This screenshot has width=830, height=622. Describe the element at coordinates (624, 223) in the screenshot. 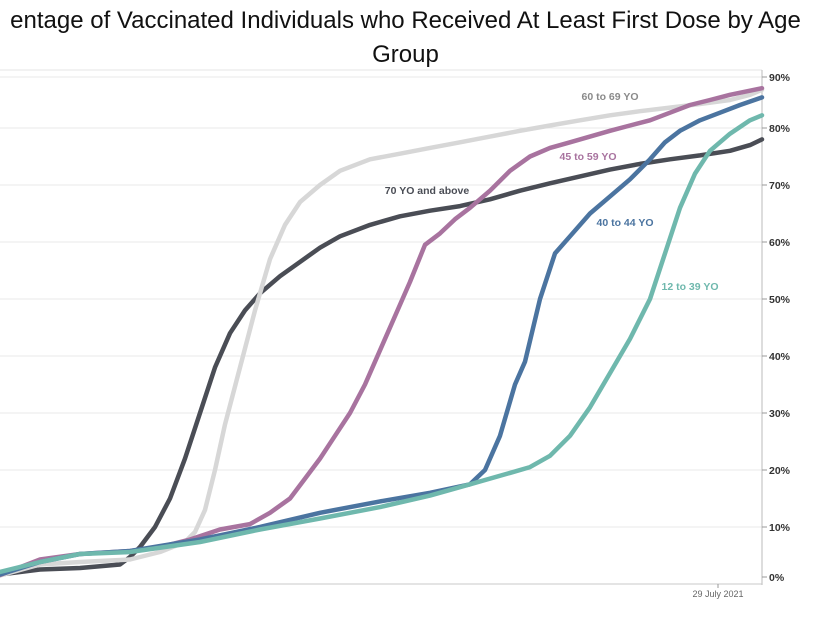

I see `series-label-40-to-44-yo: 40 to 44 YO` at that location.